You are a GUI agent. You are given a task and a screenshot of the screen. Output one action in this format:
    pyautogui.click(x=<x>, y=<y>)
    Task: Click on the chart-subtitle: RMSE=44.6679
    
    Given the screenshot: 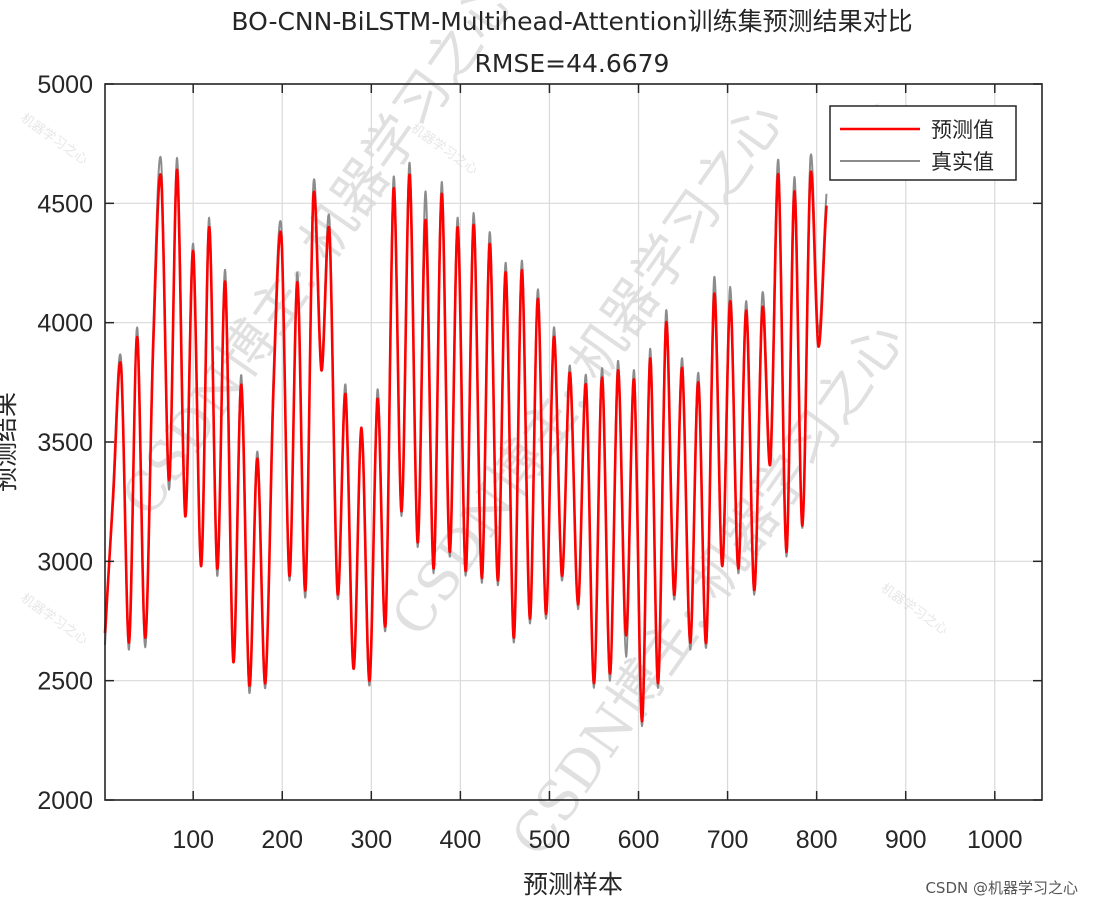 What is the action you would take?
    pyautogui.click(x=572, y=63)
    